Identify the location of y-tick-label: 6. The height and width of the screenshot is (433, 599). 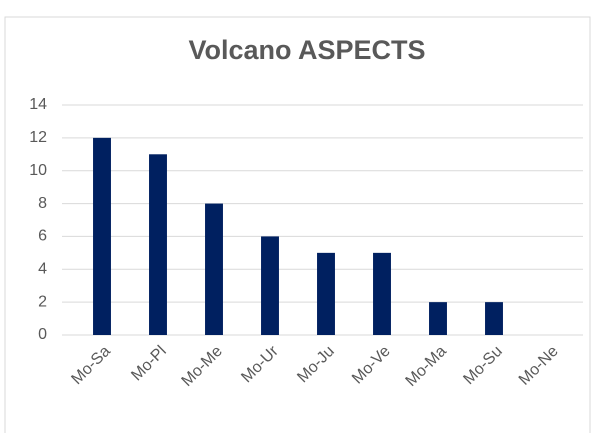
(42, 236).